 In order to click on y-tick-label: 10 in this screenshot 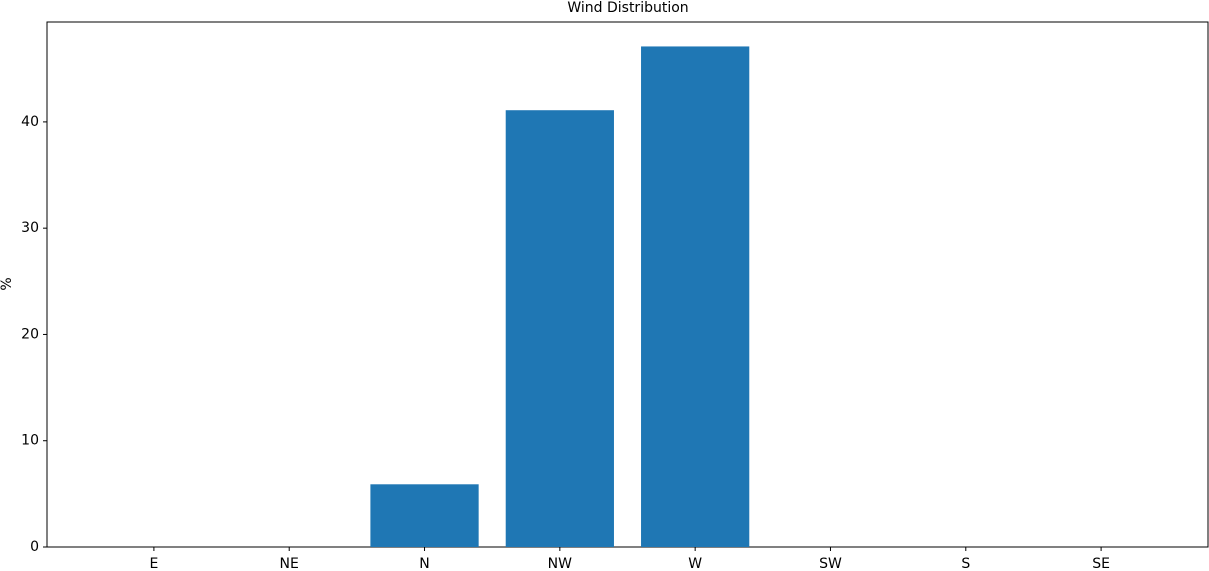, I will do `click(30, 441)`.